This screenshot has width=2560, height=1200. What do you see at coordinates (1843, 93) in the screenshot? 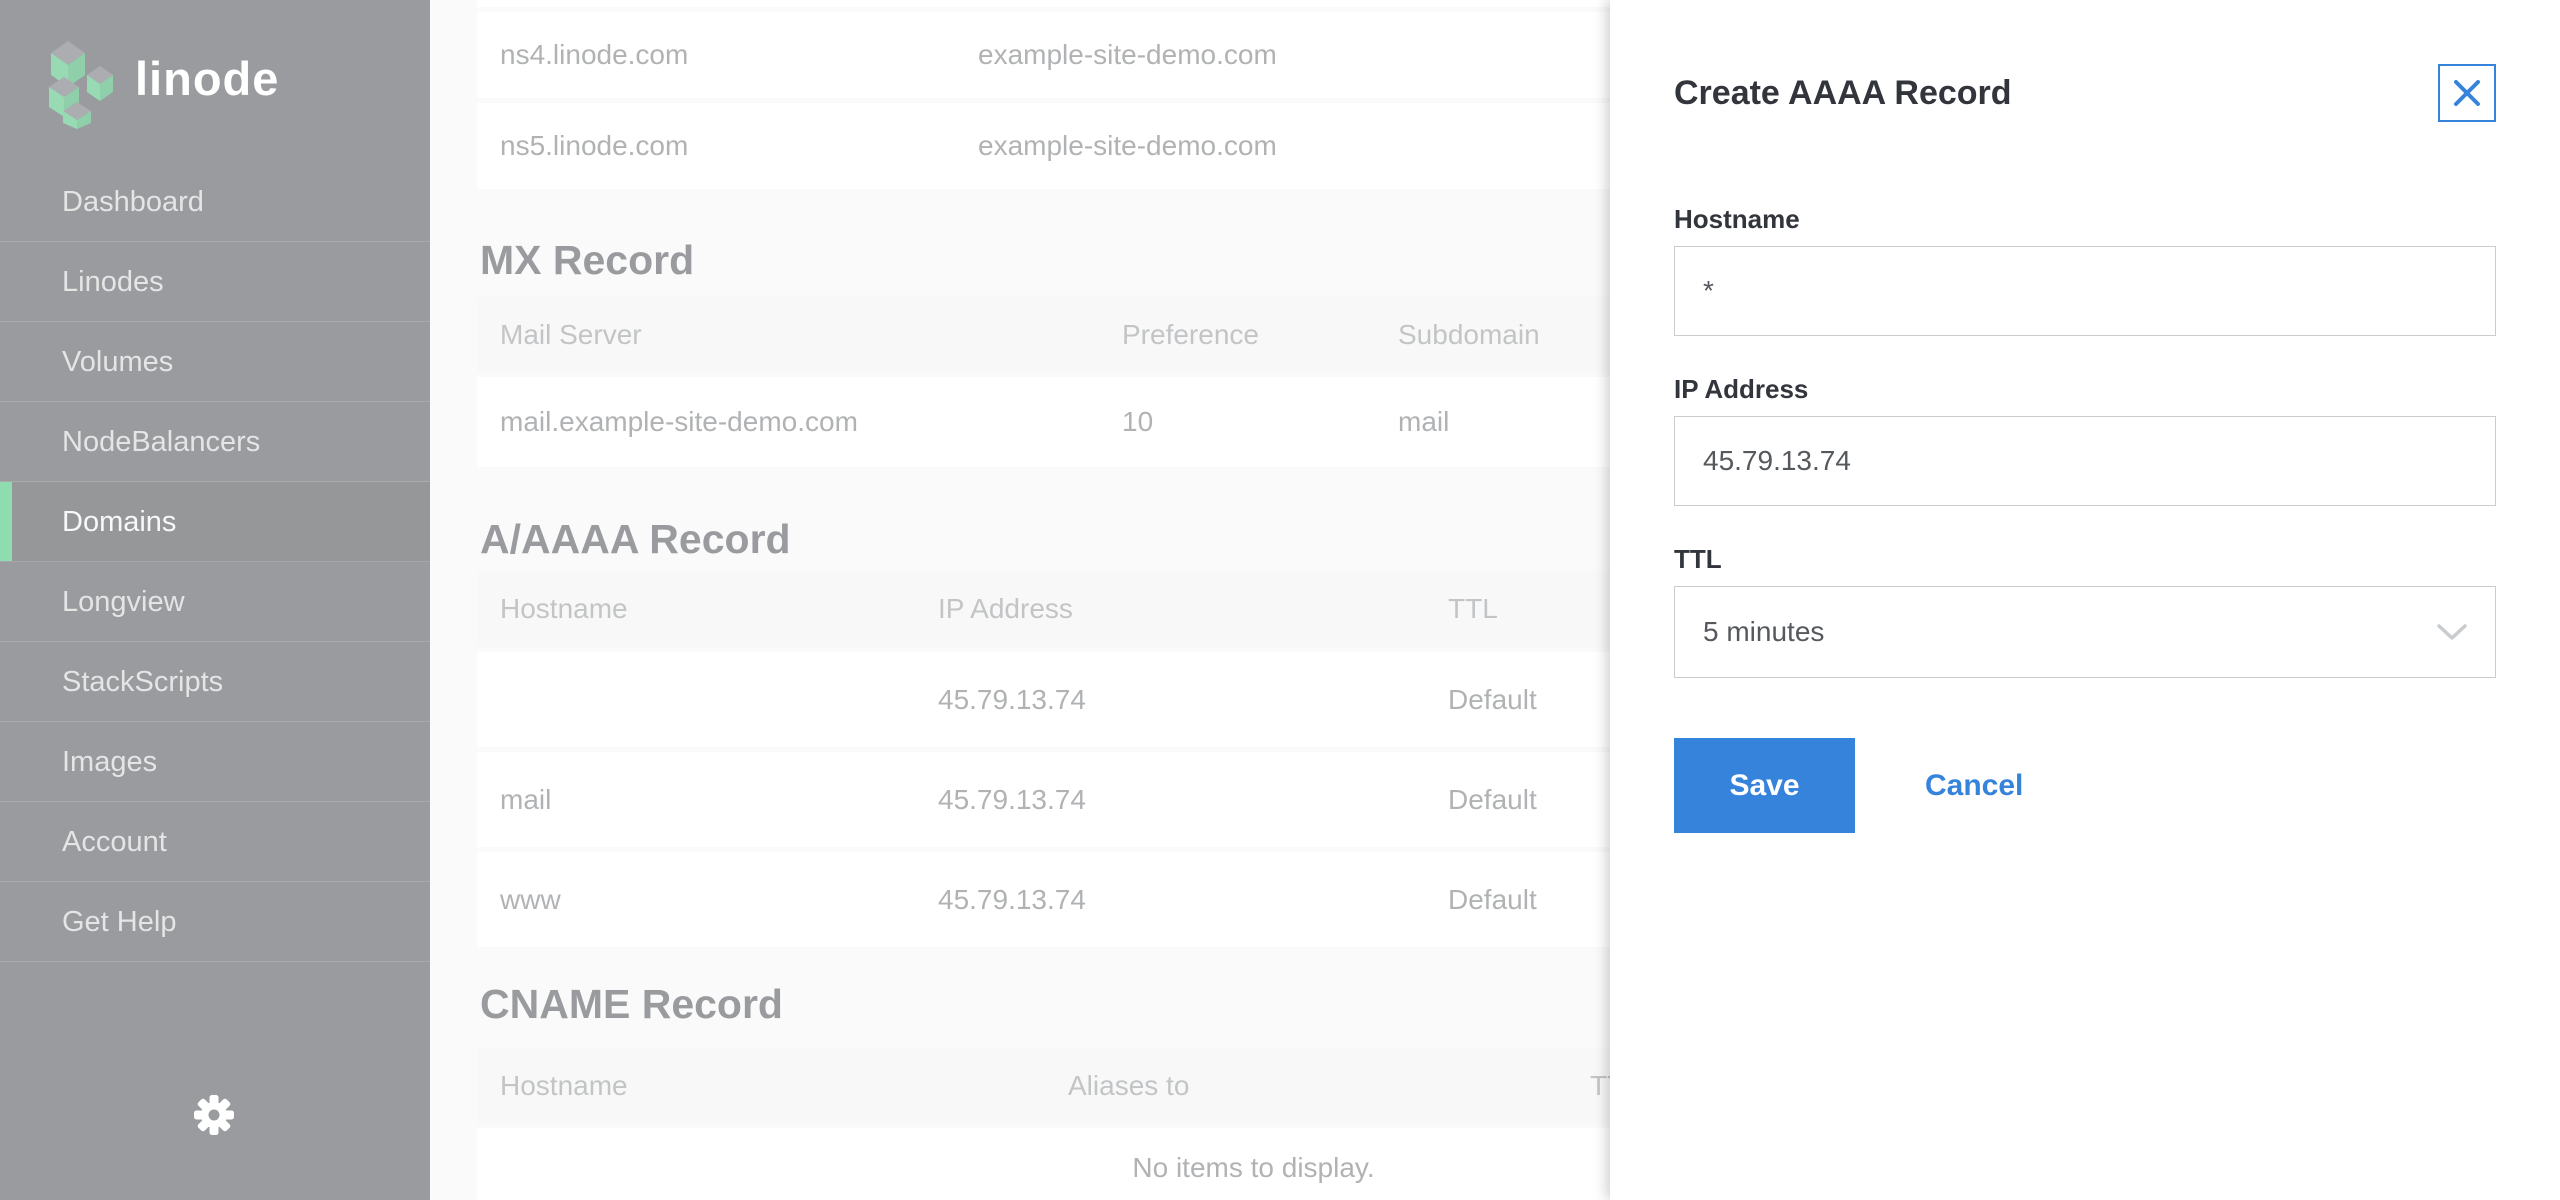
I see `drawer-title: Create AAAA Record` at bounding box center [1843, 93].